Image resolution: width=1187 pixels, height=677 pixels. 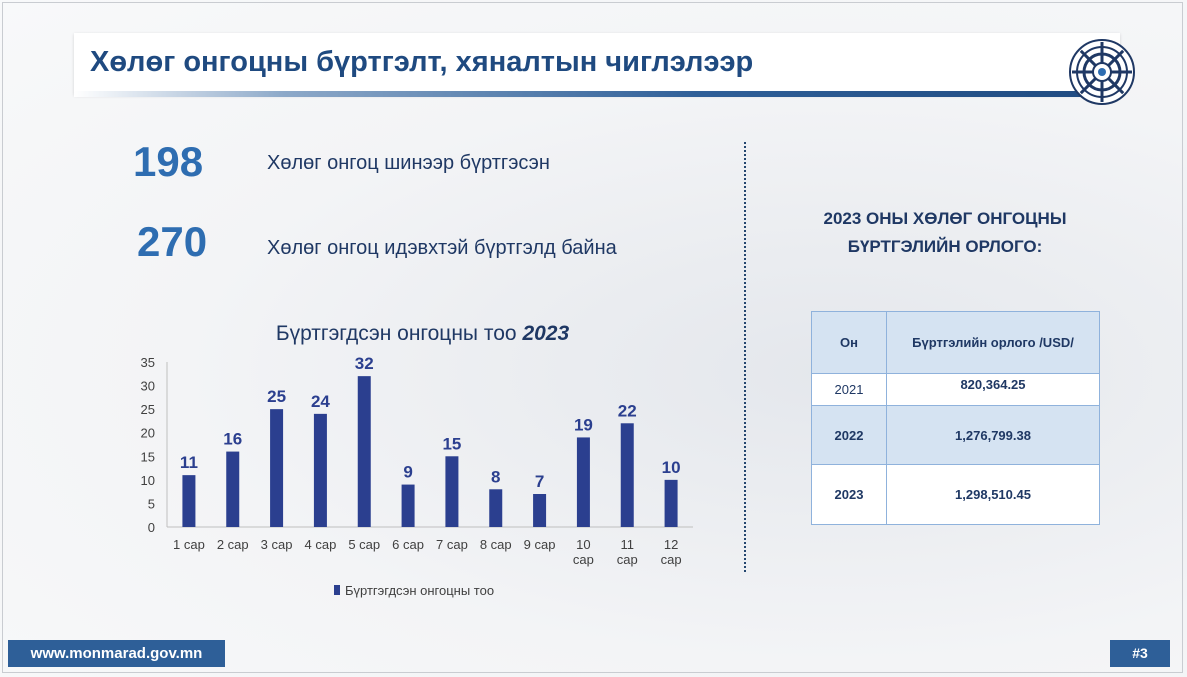 What do you see at coordinates (442, 248) in the screenshot?
I see `active-ships-label: Хөлөг онгоц идэвхтэй бүртгэлд байна` at bounding box center [442, 248].